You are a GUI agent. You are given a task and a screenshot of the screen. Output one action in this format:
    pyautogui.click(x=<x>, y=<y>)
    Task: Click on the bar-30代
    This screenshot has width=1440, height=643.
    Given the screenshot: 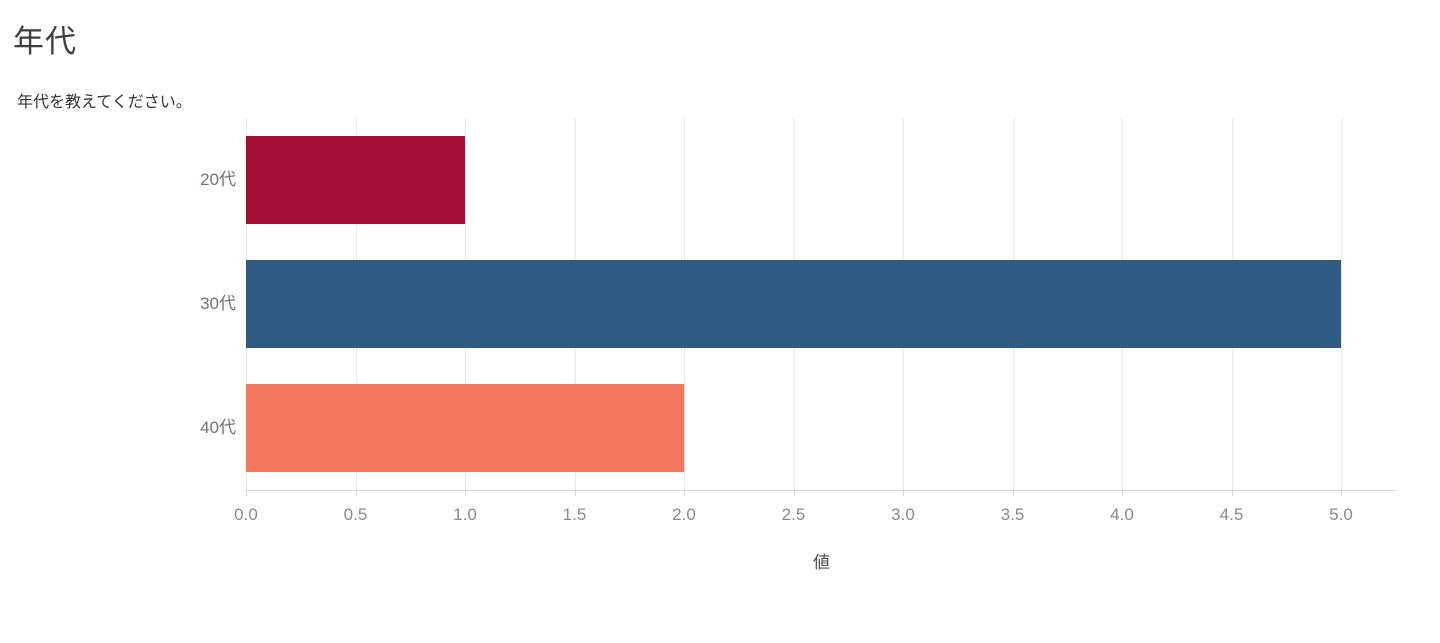 What is the action you would take?
    pyautogui.click(x=793, y=304)
    